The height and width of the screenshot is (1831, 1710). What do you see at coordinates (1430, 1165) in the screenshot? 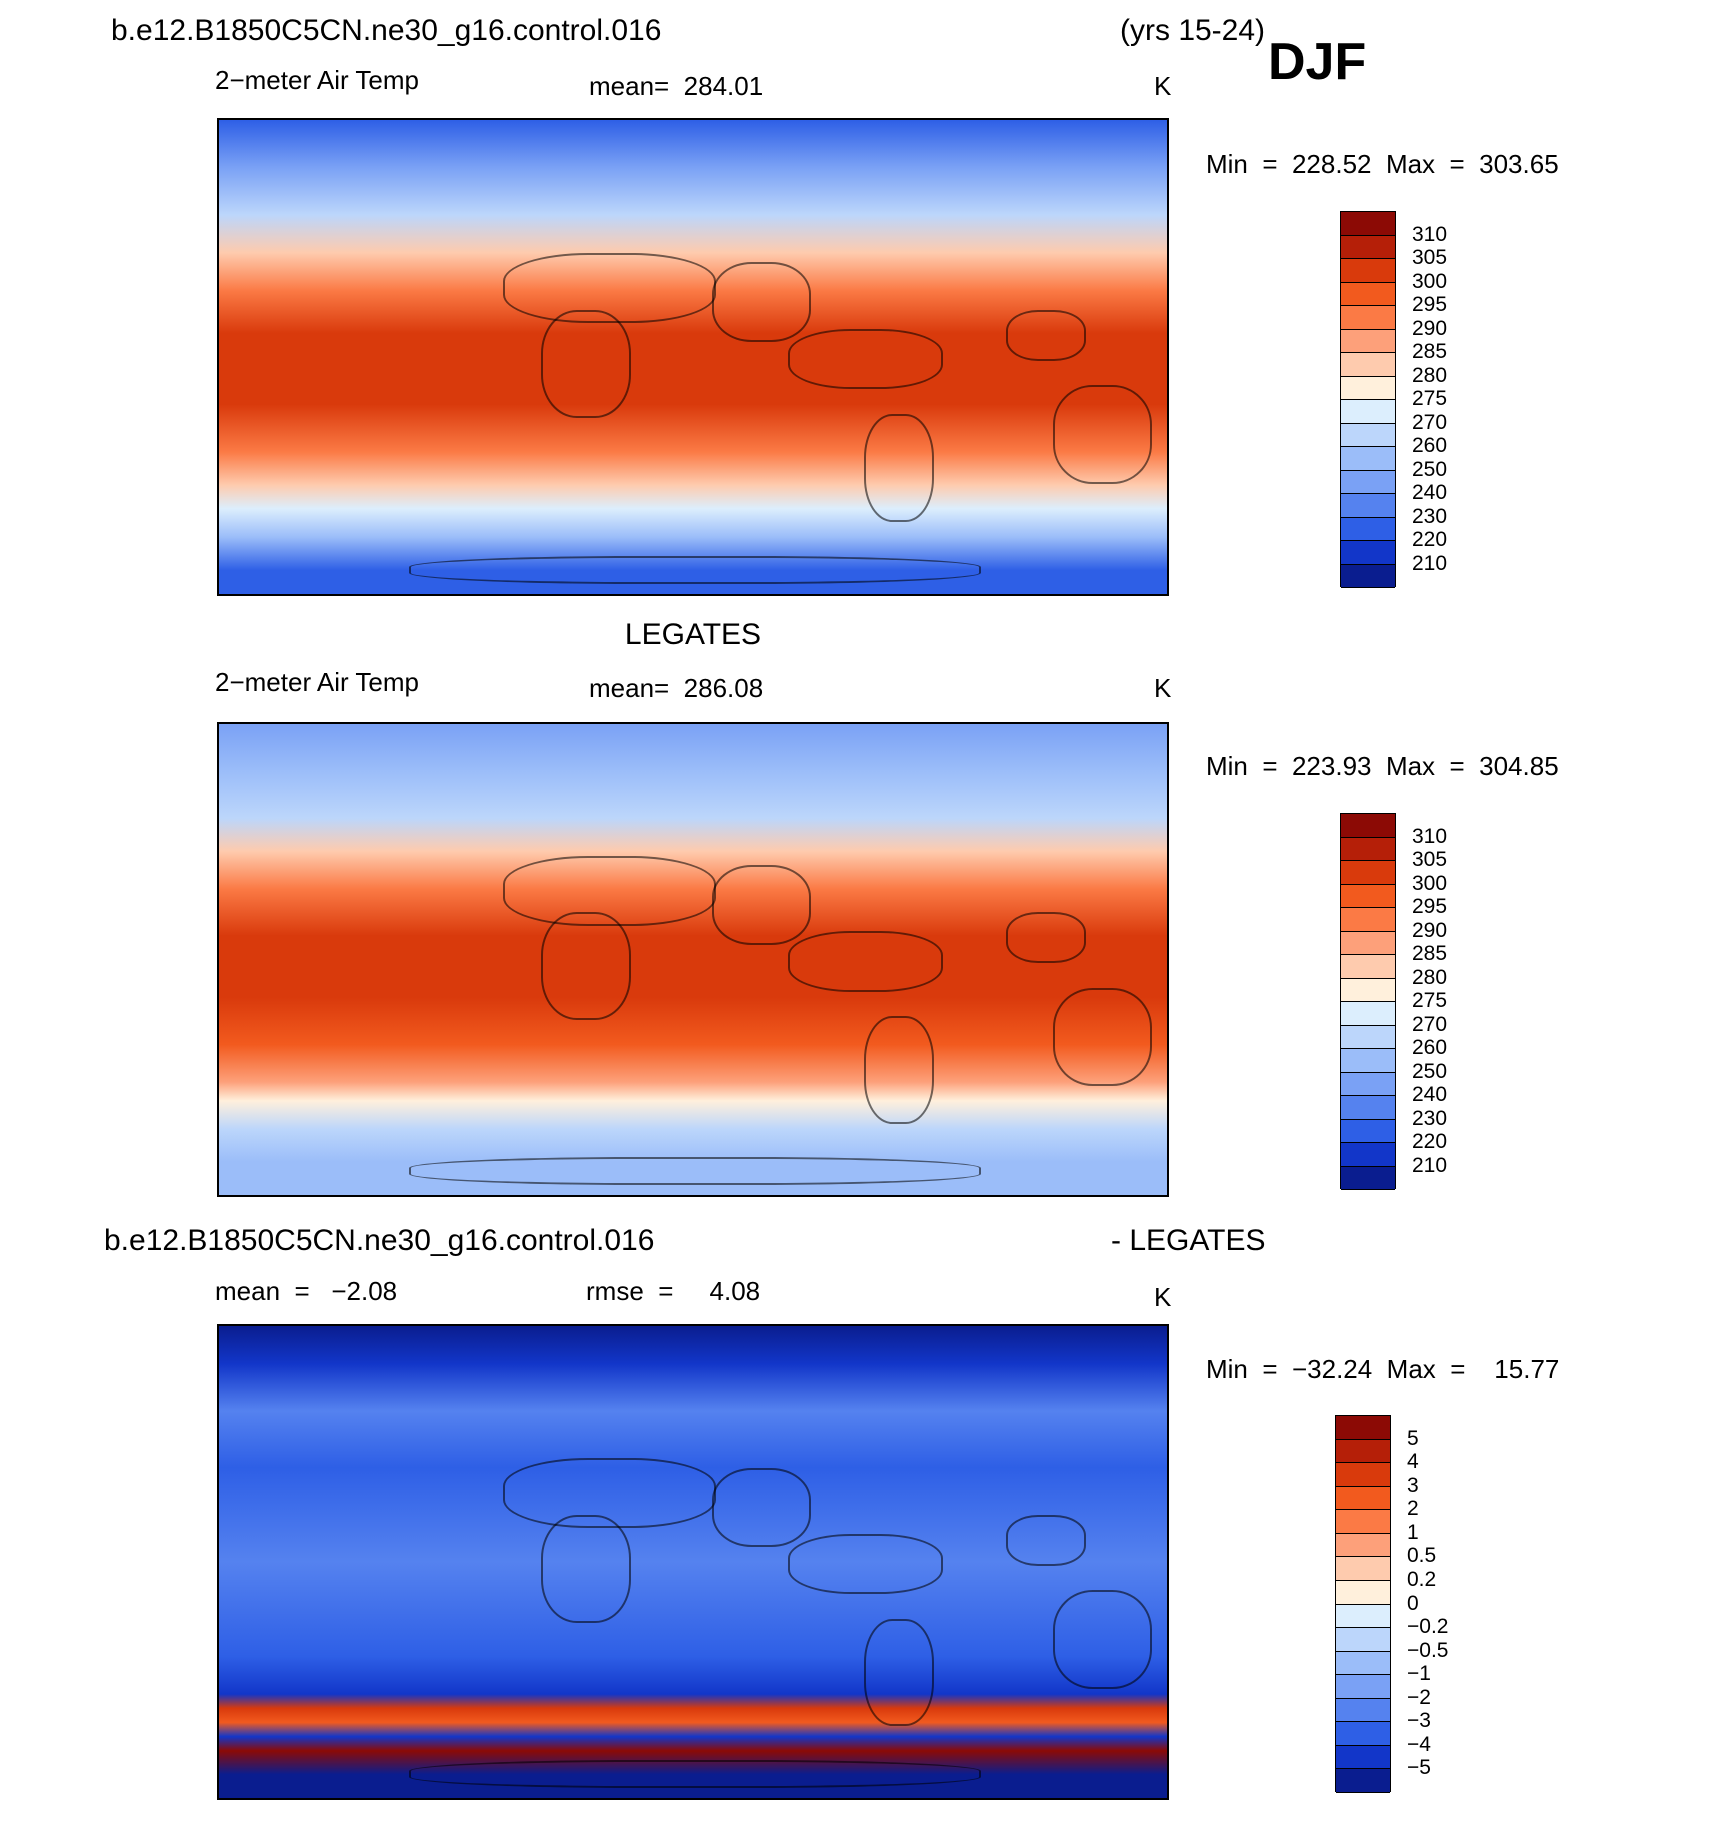
I see `colorbar-label: 210` at bounding box center [1430, 1165].